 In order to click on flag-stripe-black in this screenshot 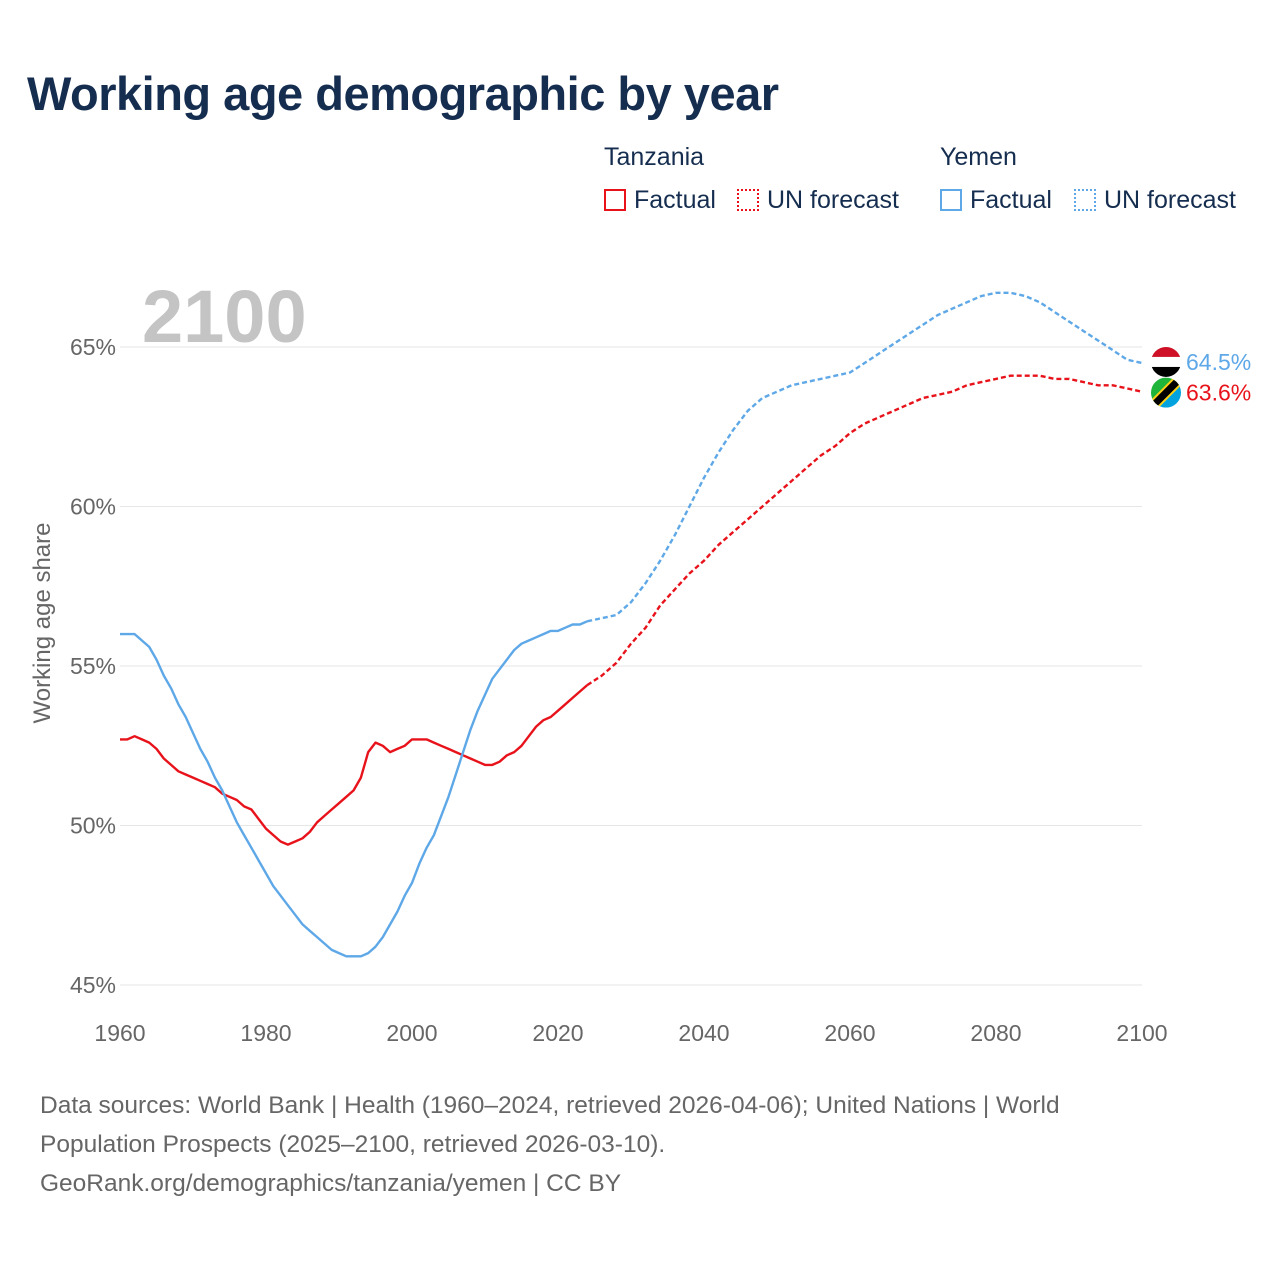, I will do `click(1166, 371)`.